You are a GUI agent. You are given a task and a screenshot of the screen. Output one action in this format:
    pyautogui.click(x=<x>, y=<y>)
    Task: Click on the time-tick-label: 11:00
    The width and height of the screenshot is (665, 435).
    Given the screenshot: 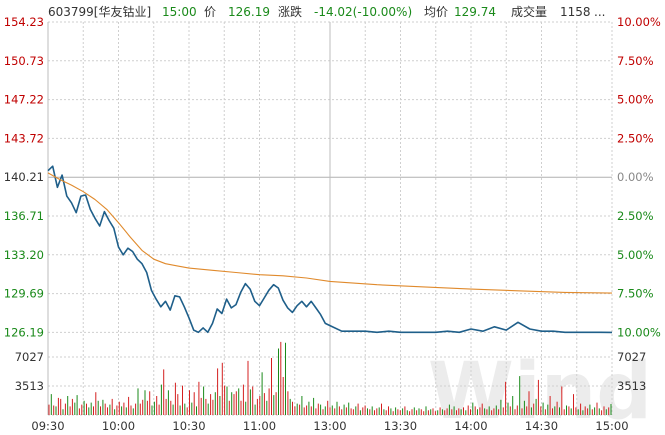 What is the action you would take?
    pyautogui.click(x=259, y=426)
    